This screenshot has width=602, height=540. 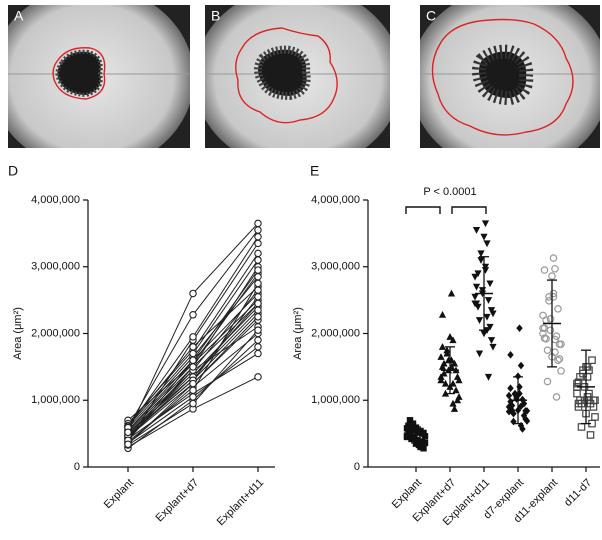 What do you see at coordinates (99, 76) in the screenshot?
I see `photo-a` at bounding box center [99, 76].